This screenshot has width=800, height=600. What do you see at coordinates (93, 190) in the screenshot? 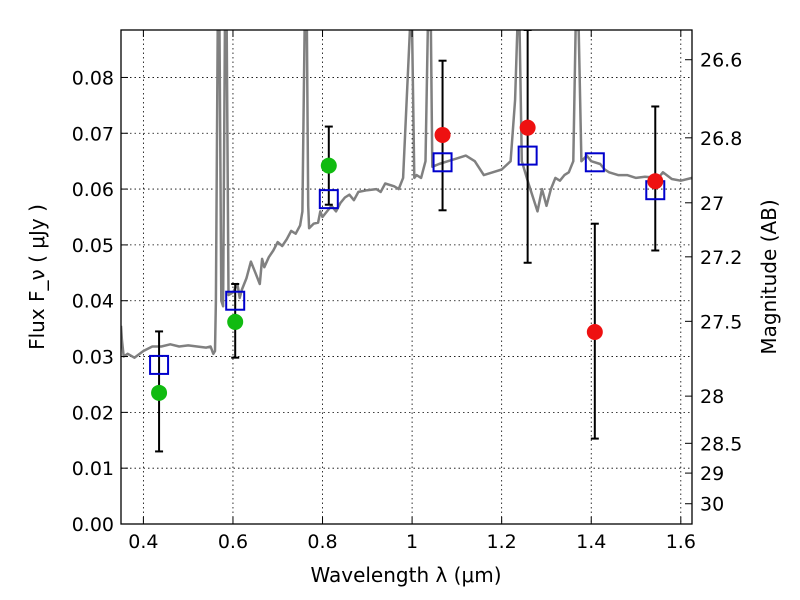
I see `y-tick-label: 0.06` at bounding box center [93, 190].